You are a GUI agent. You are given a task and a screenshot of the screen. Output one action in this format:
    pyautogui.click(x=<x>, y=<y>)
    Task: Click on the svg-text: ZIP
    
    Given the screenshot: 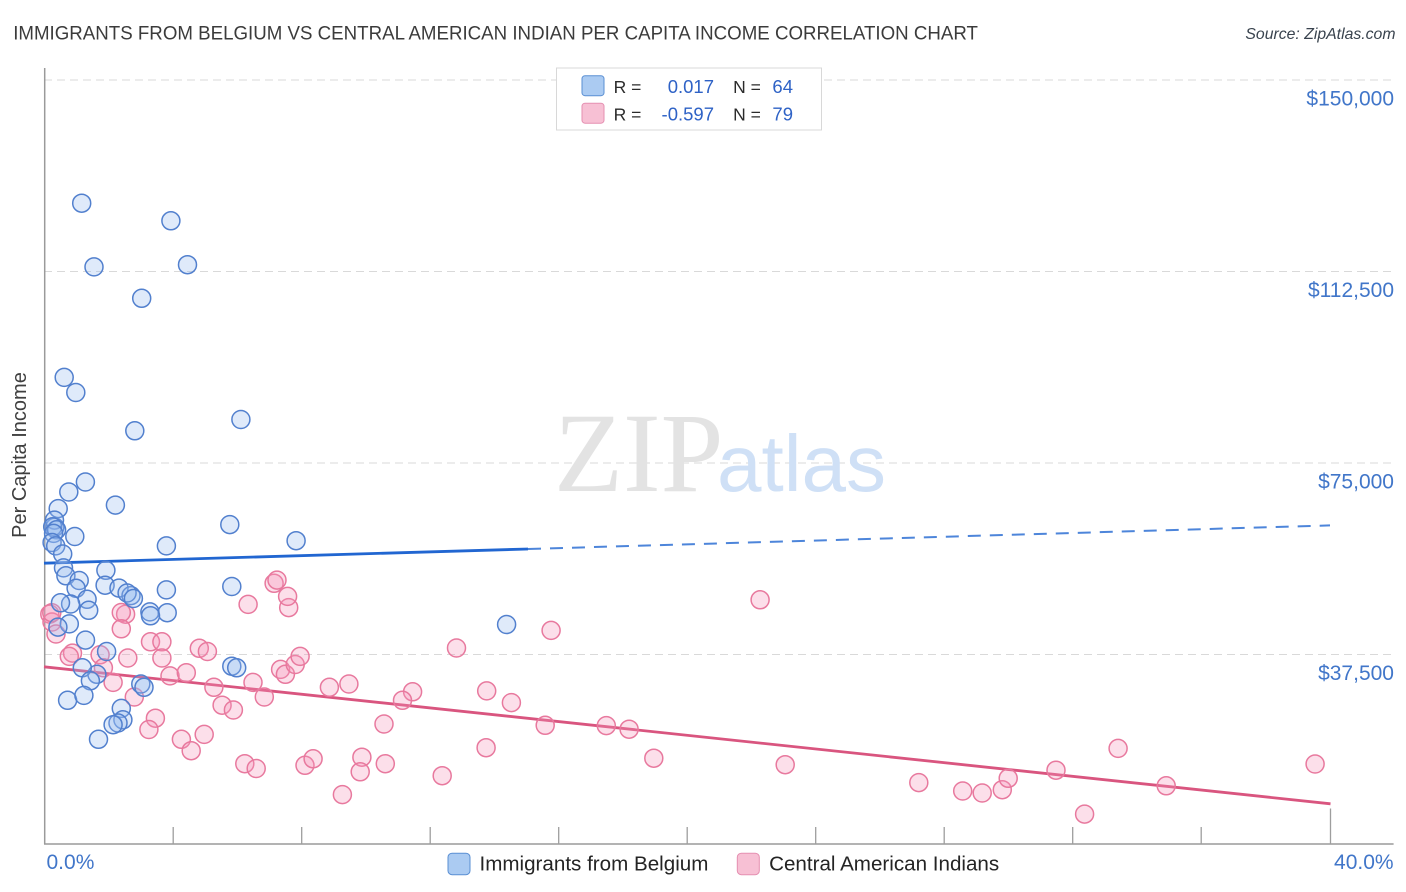 What is the action you would take?
    pyautogui.click(x=639, y=453)
    